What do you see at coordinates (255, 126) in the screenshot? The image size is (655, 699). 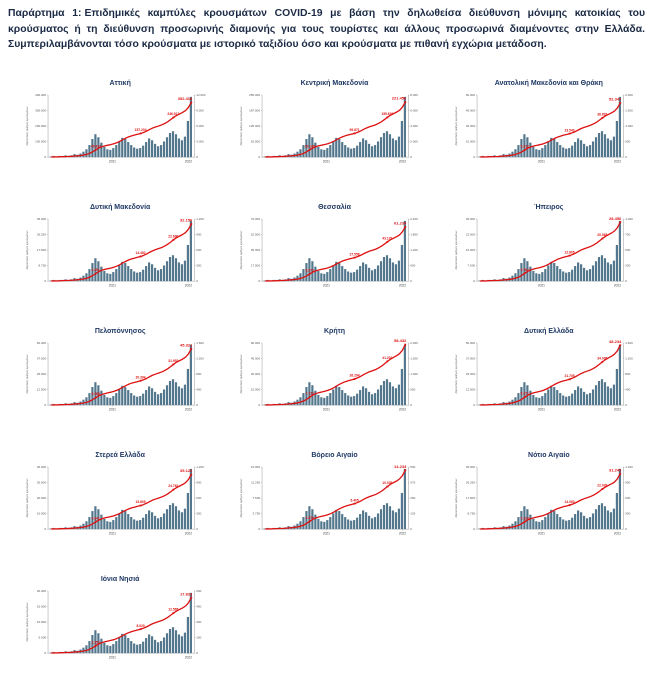 I see `y-tick-label-left: 125.000` at bounding box center [255, 126].